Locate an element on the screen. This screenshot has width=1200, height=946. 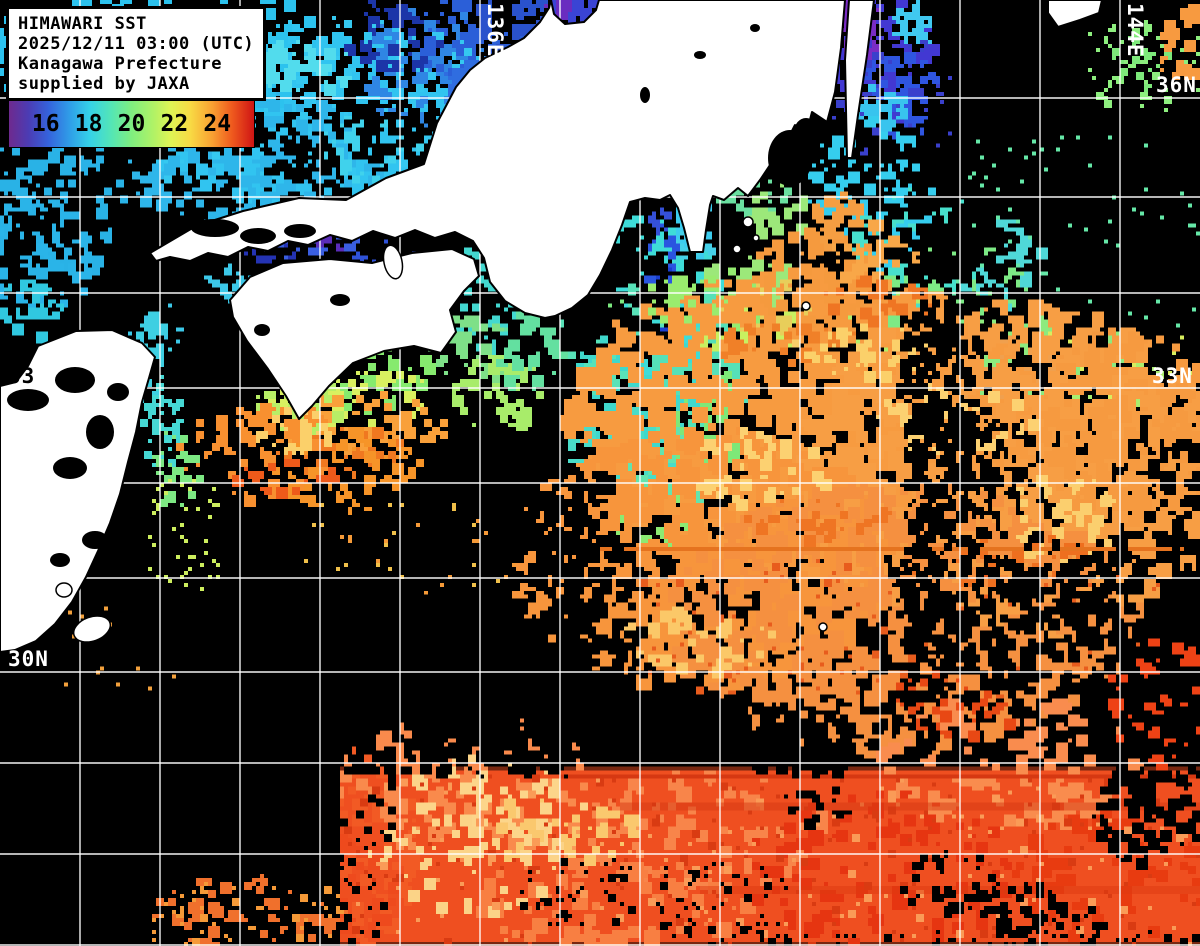
island-island-sw is located at coordinates (92, 629).